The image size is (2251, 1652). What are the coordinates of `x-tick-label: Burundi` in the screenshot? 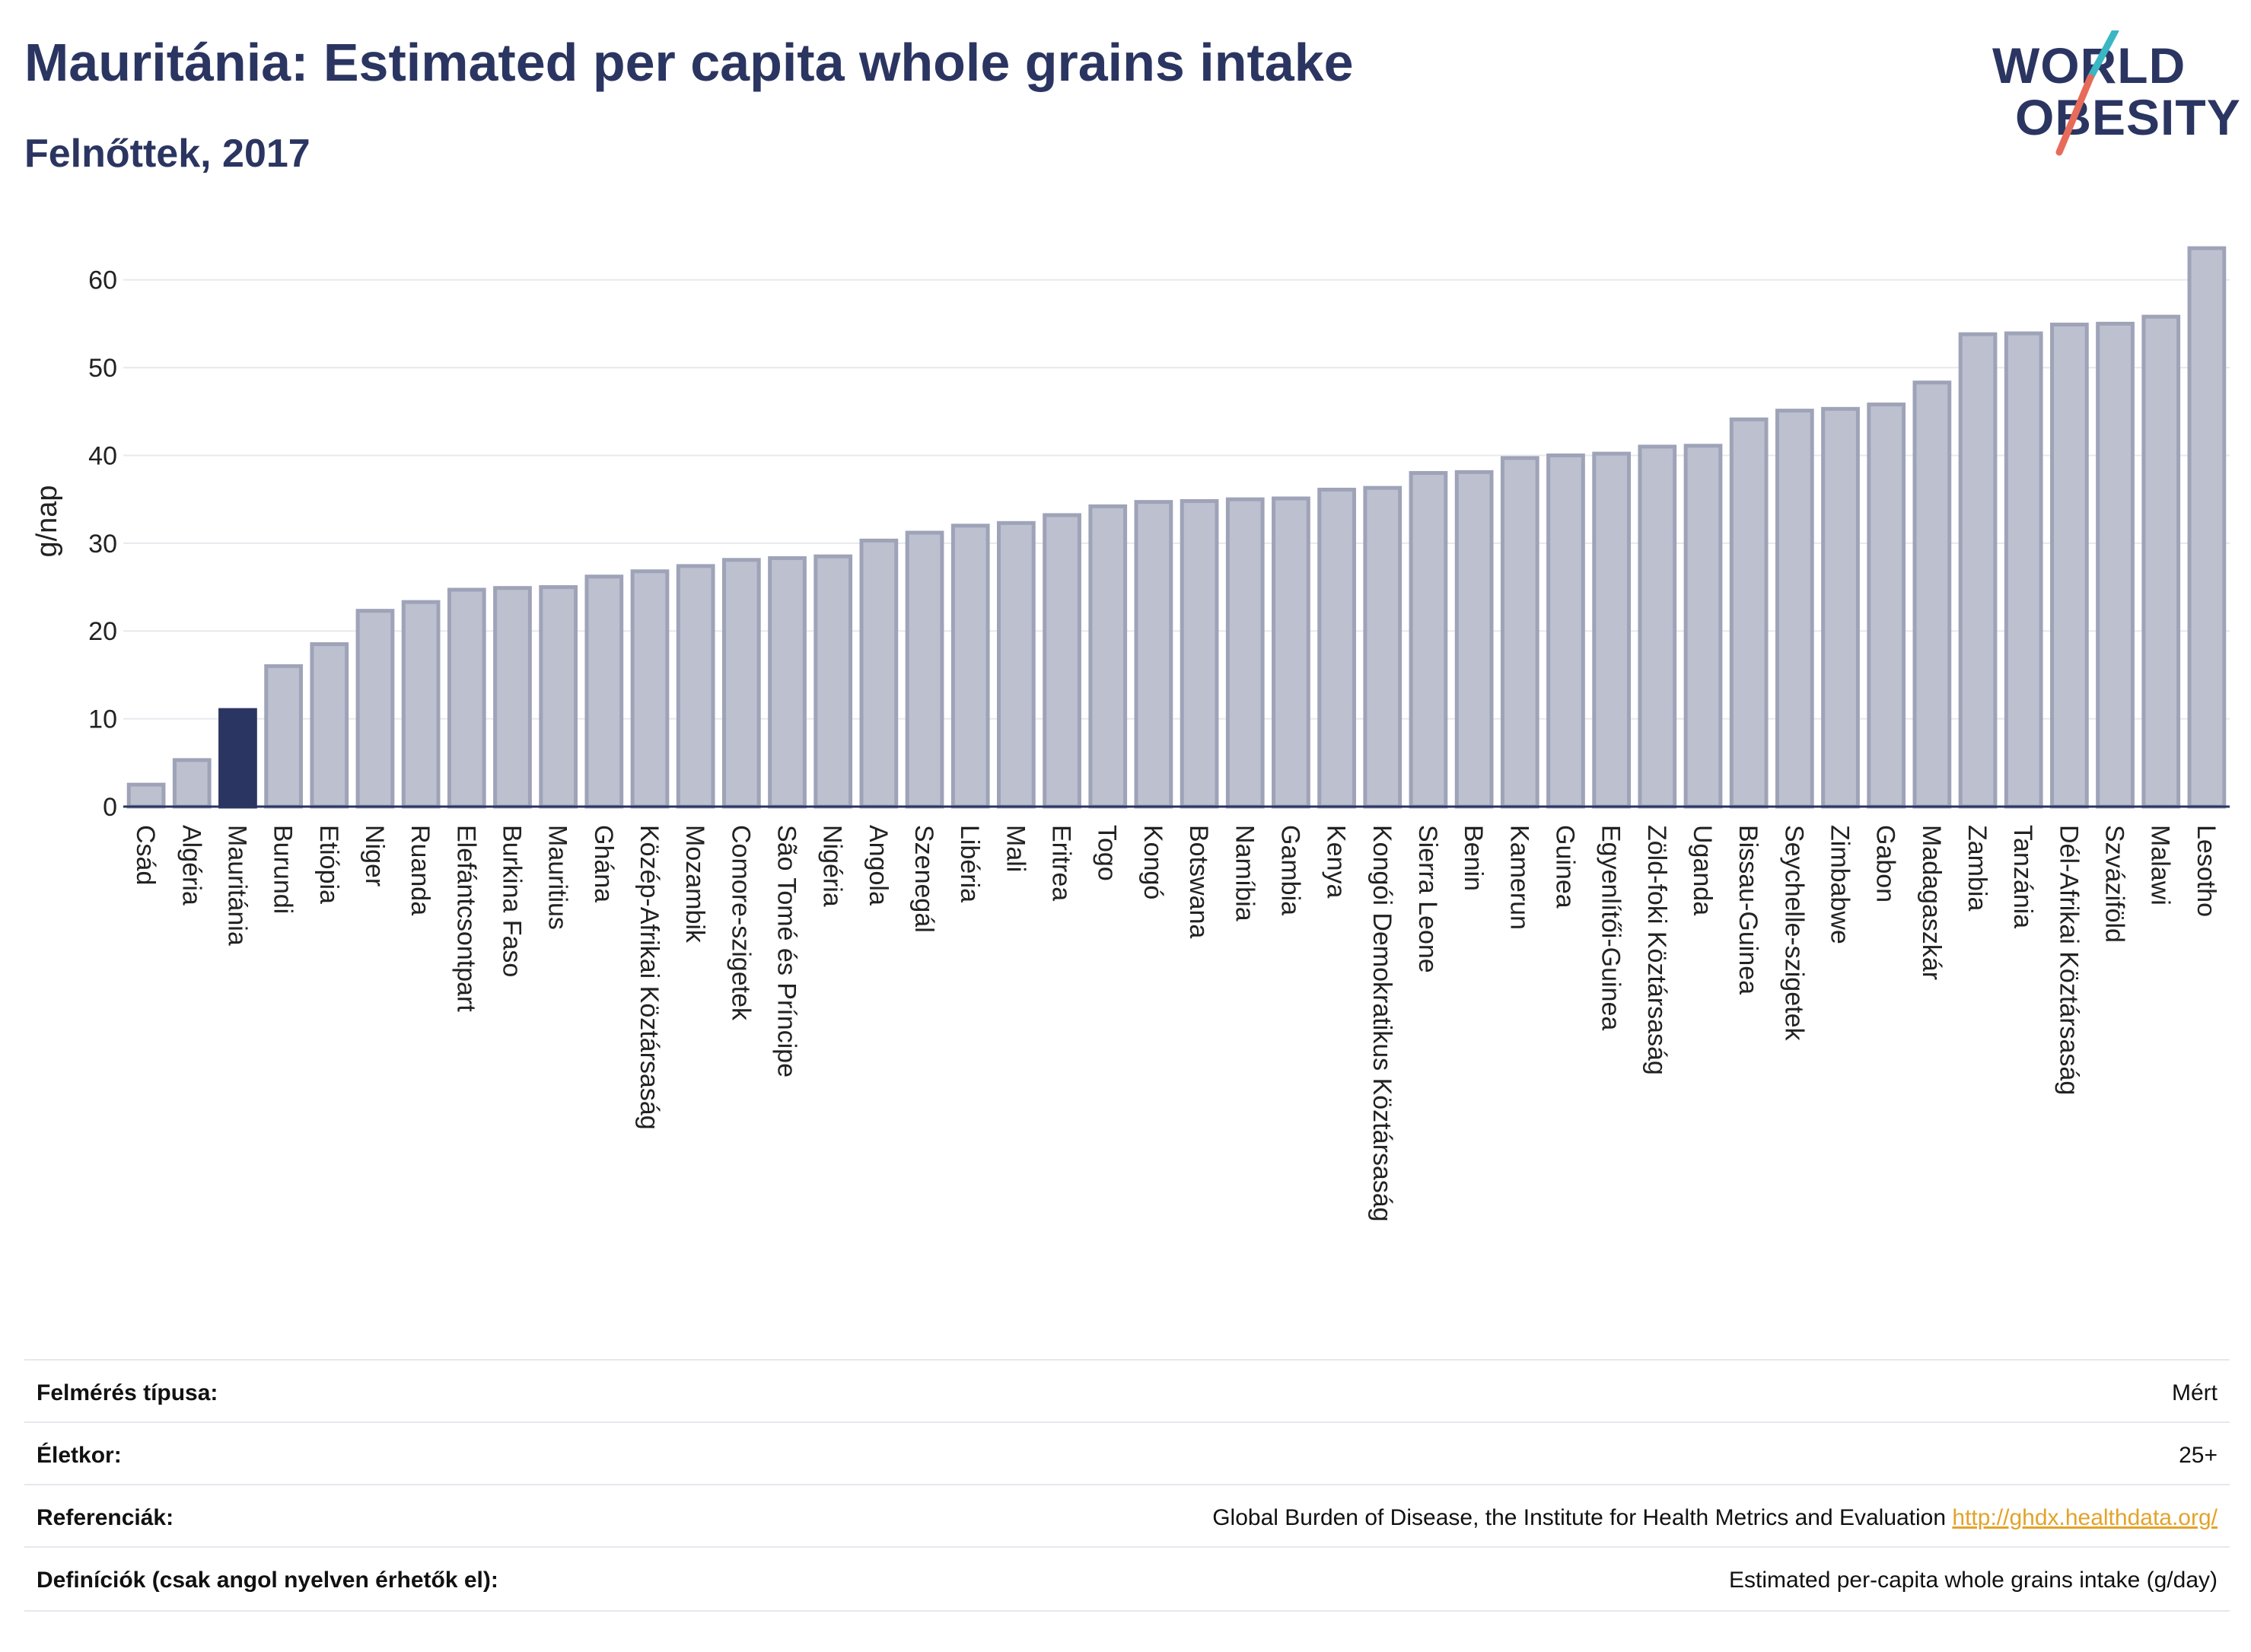 It's located at (283, 869).